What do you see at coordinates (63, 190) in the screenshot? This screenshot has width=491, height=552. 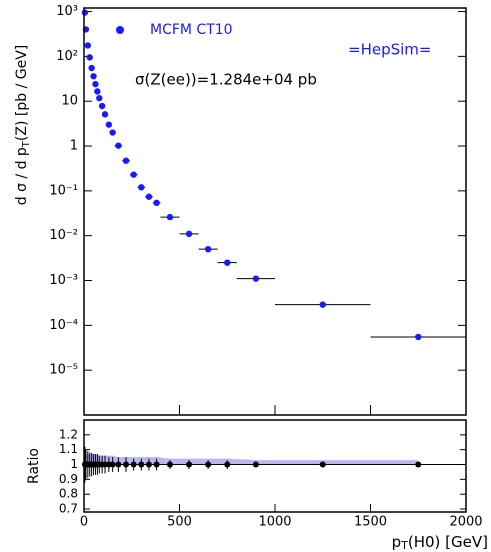 I see `y-tick-label: 10⁻¹` at bounding box center [63, 190].